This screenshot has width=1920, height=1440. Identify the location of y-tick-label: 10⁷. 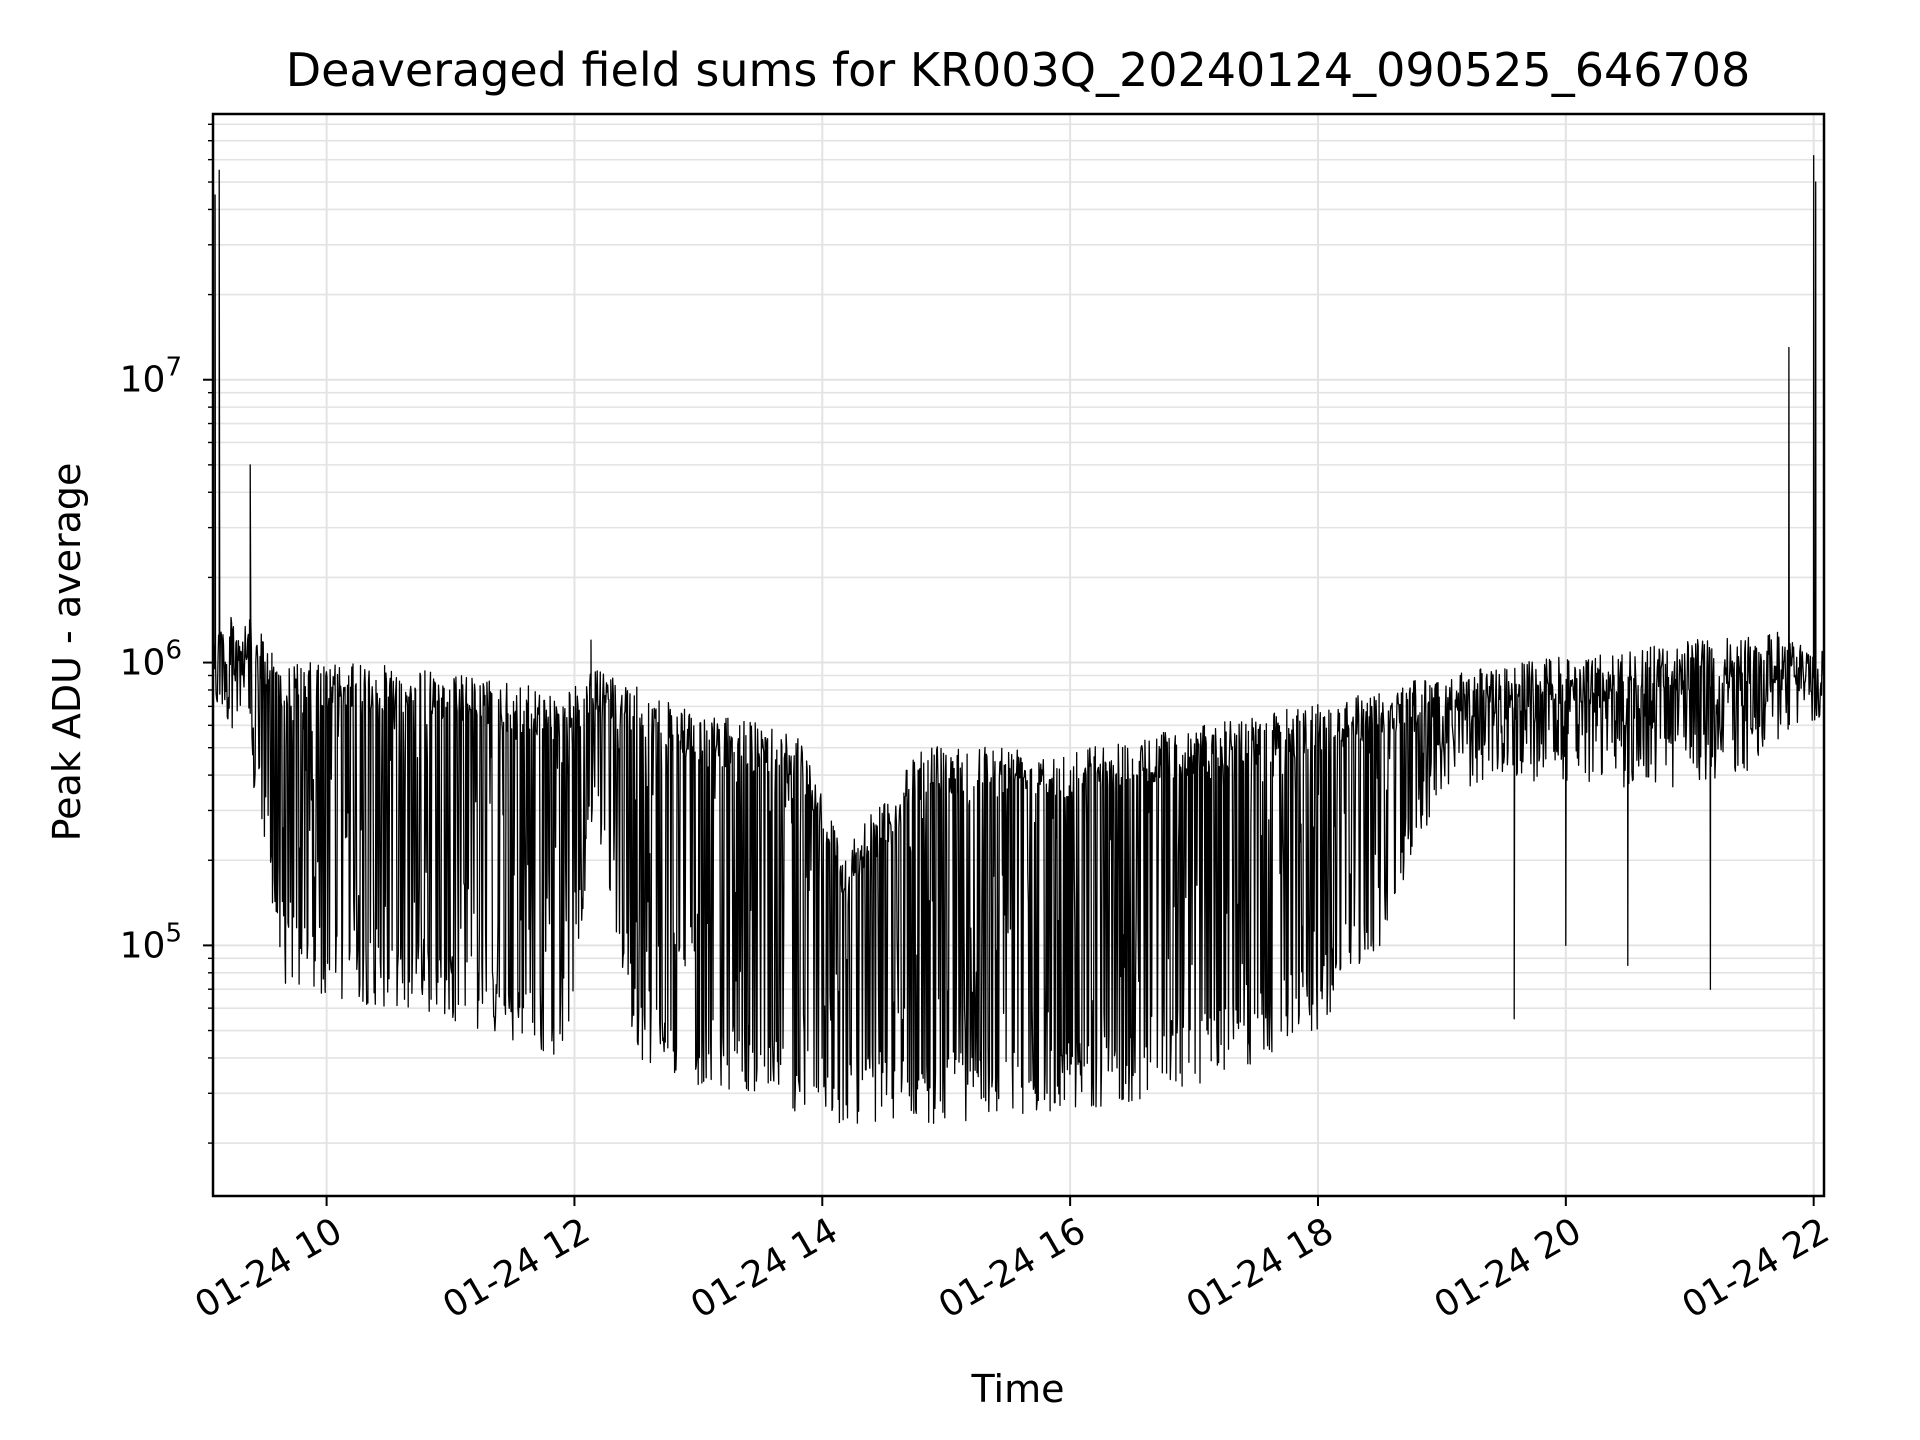
(151, 377).